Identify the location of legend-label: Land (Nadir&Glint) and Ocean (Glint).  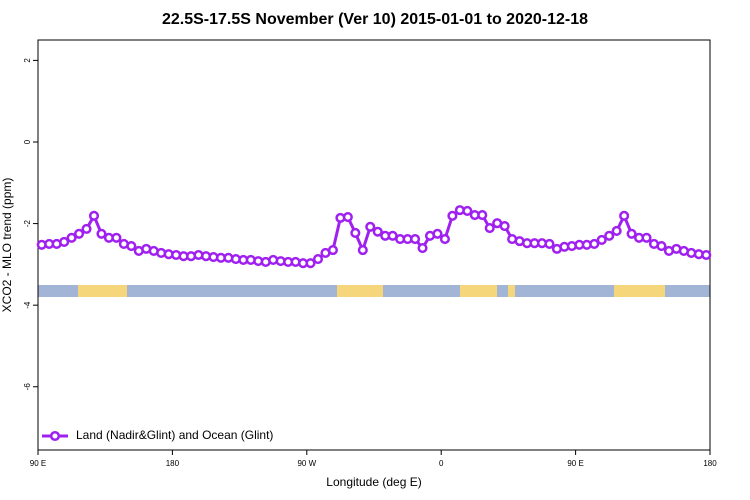
(174, 435).